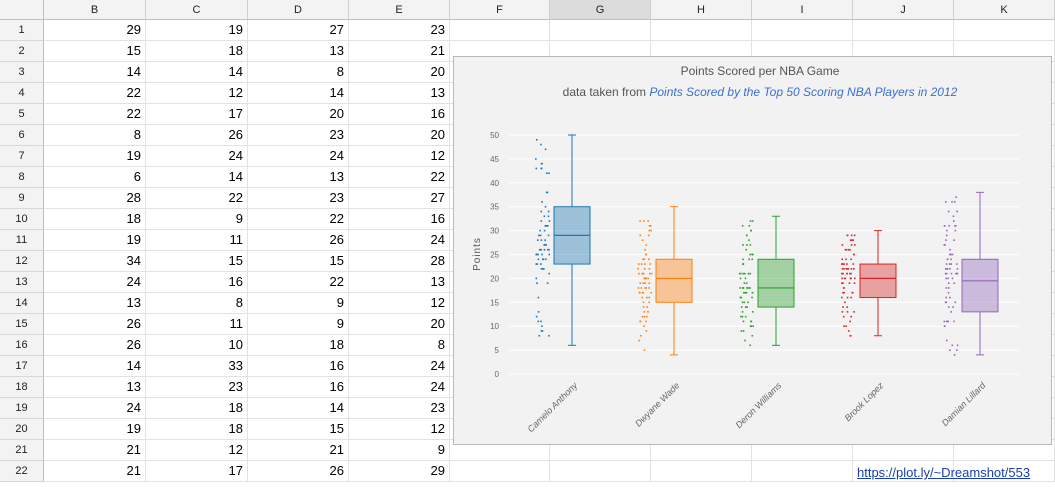 The width and height of the screenshot is (1055, 487). What do you see at coordinates (298, 51) in the screenshot?
I see `cell-d2: 13` at bounding box center [298, 51].